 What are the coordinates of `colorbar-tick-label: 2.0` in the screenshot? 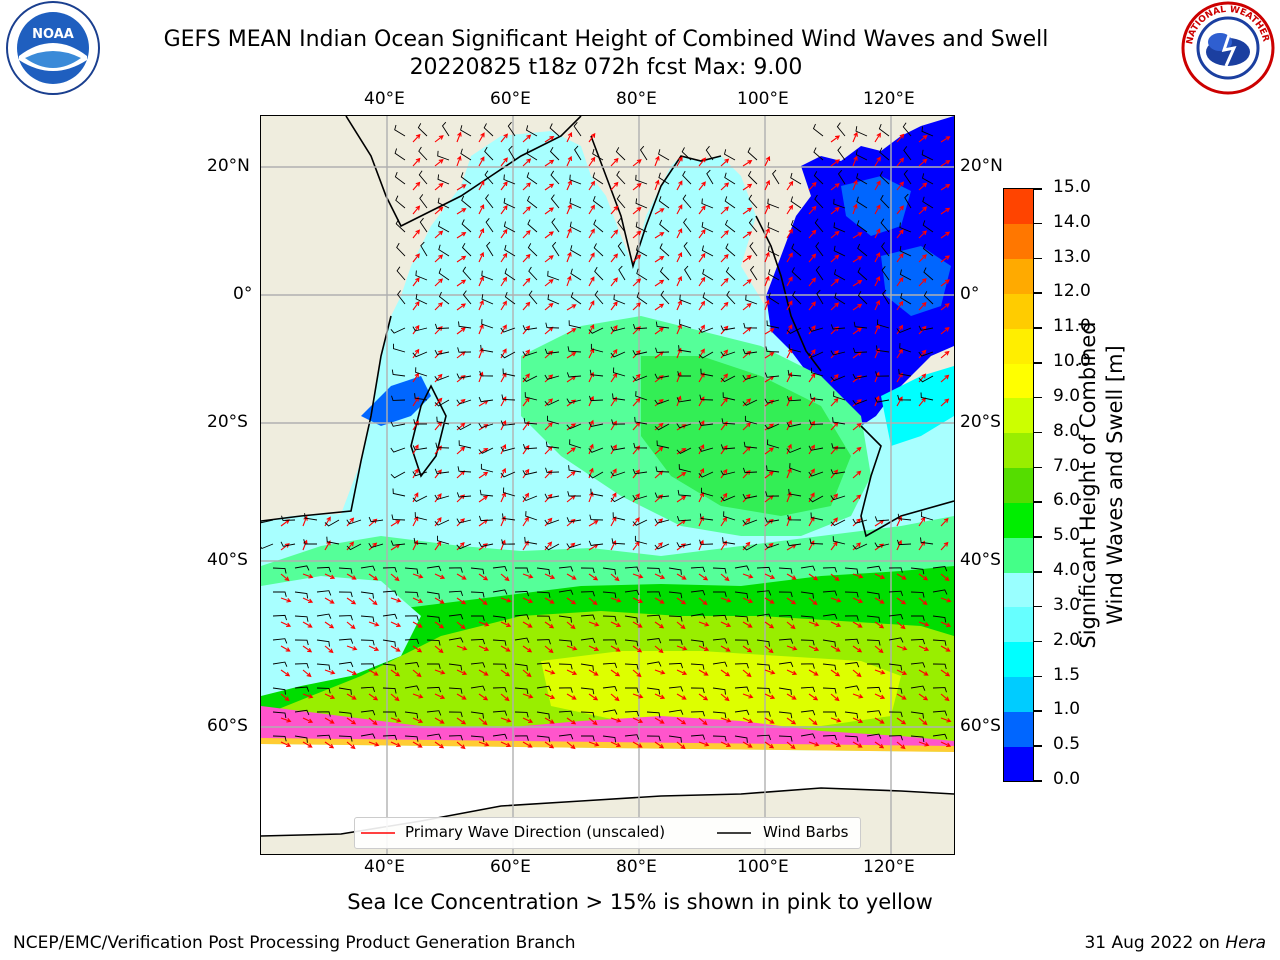 It's located at (1067, 639).